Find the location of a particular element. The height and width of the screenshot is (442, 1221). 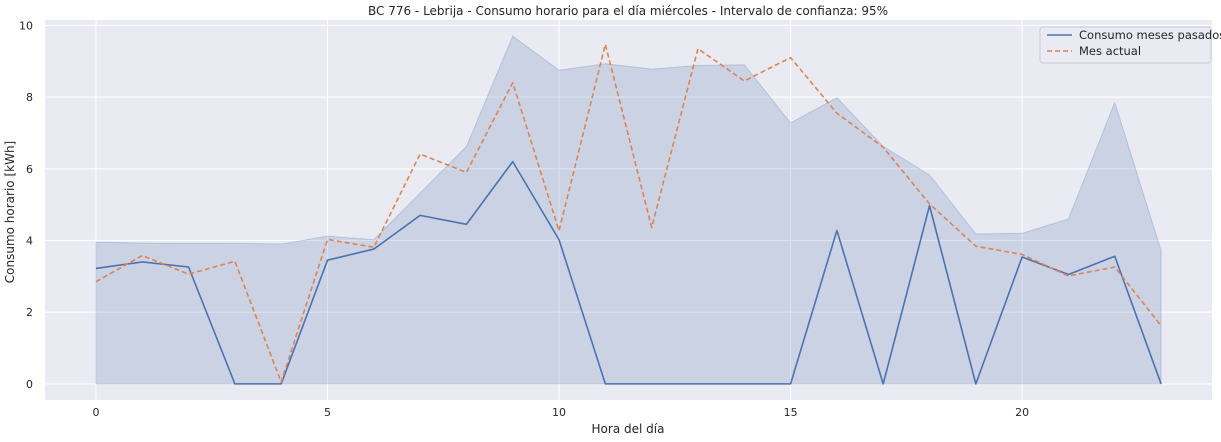

x-tick-label: 15 is located at coordinates (791, 412).